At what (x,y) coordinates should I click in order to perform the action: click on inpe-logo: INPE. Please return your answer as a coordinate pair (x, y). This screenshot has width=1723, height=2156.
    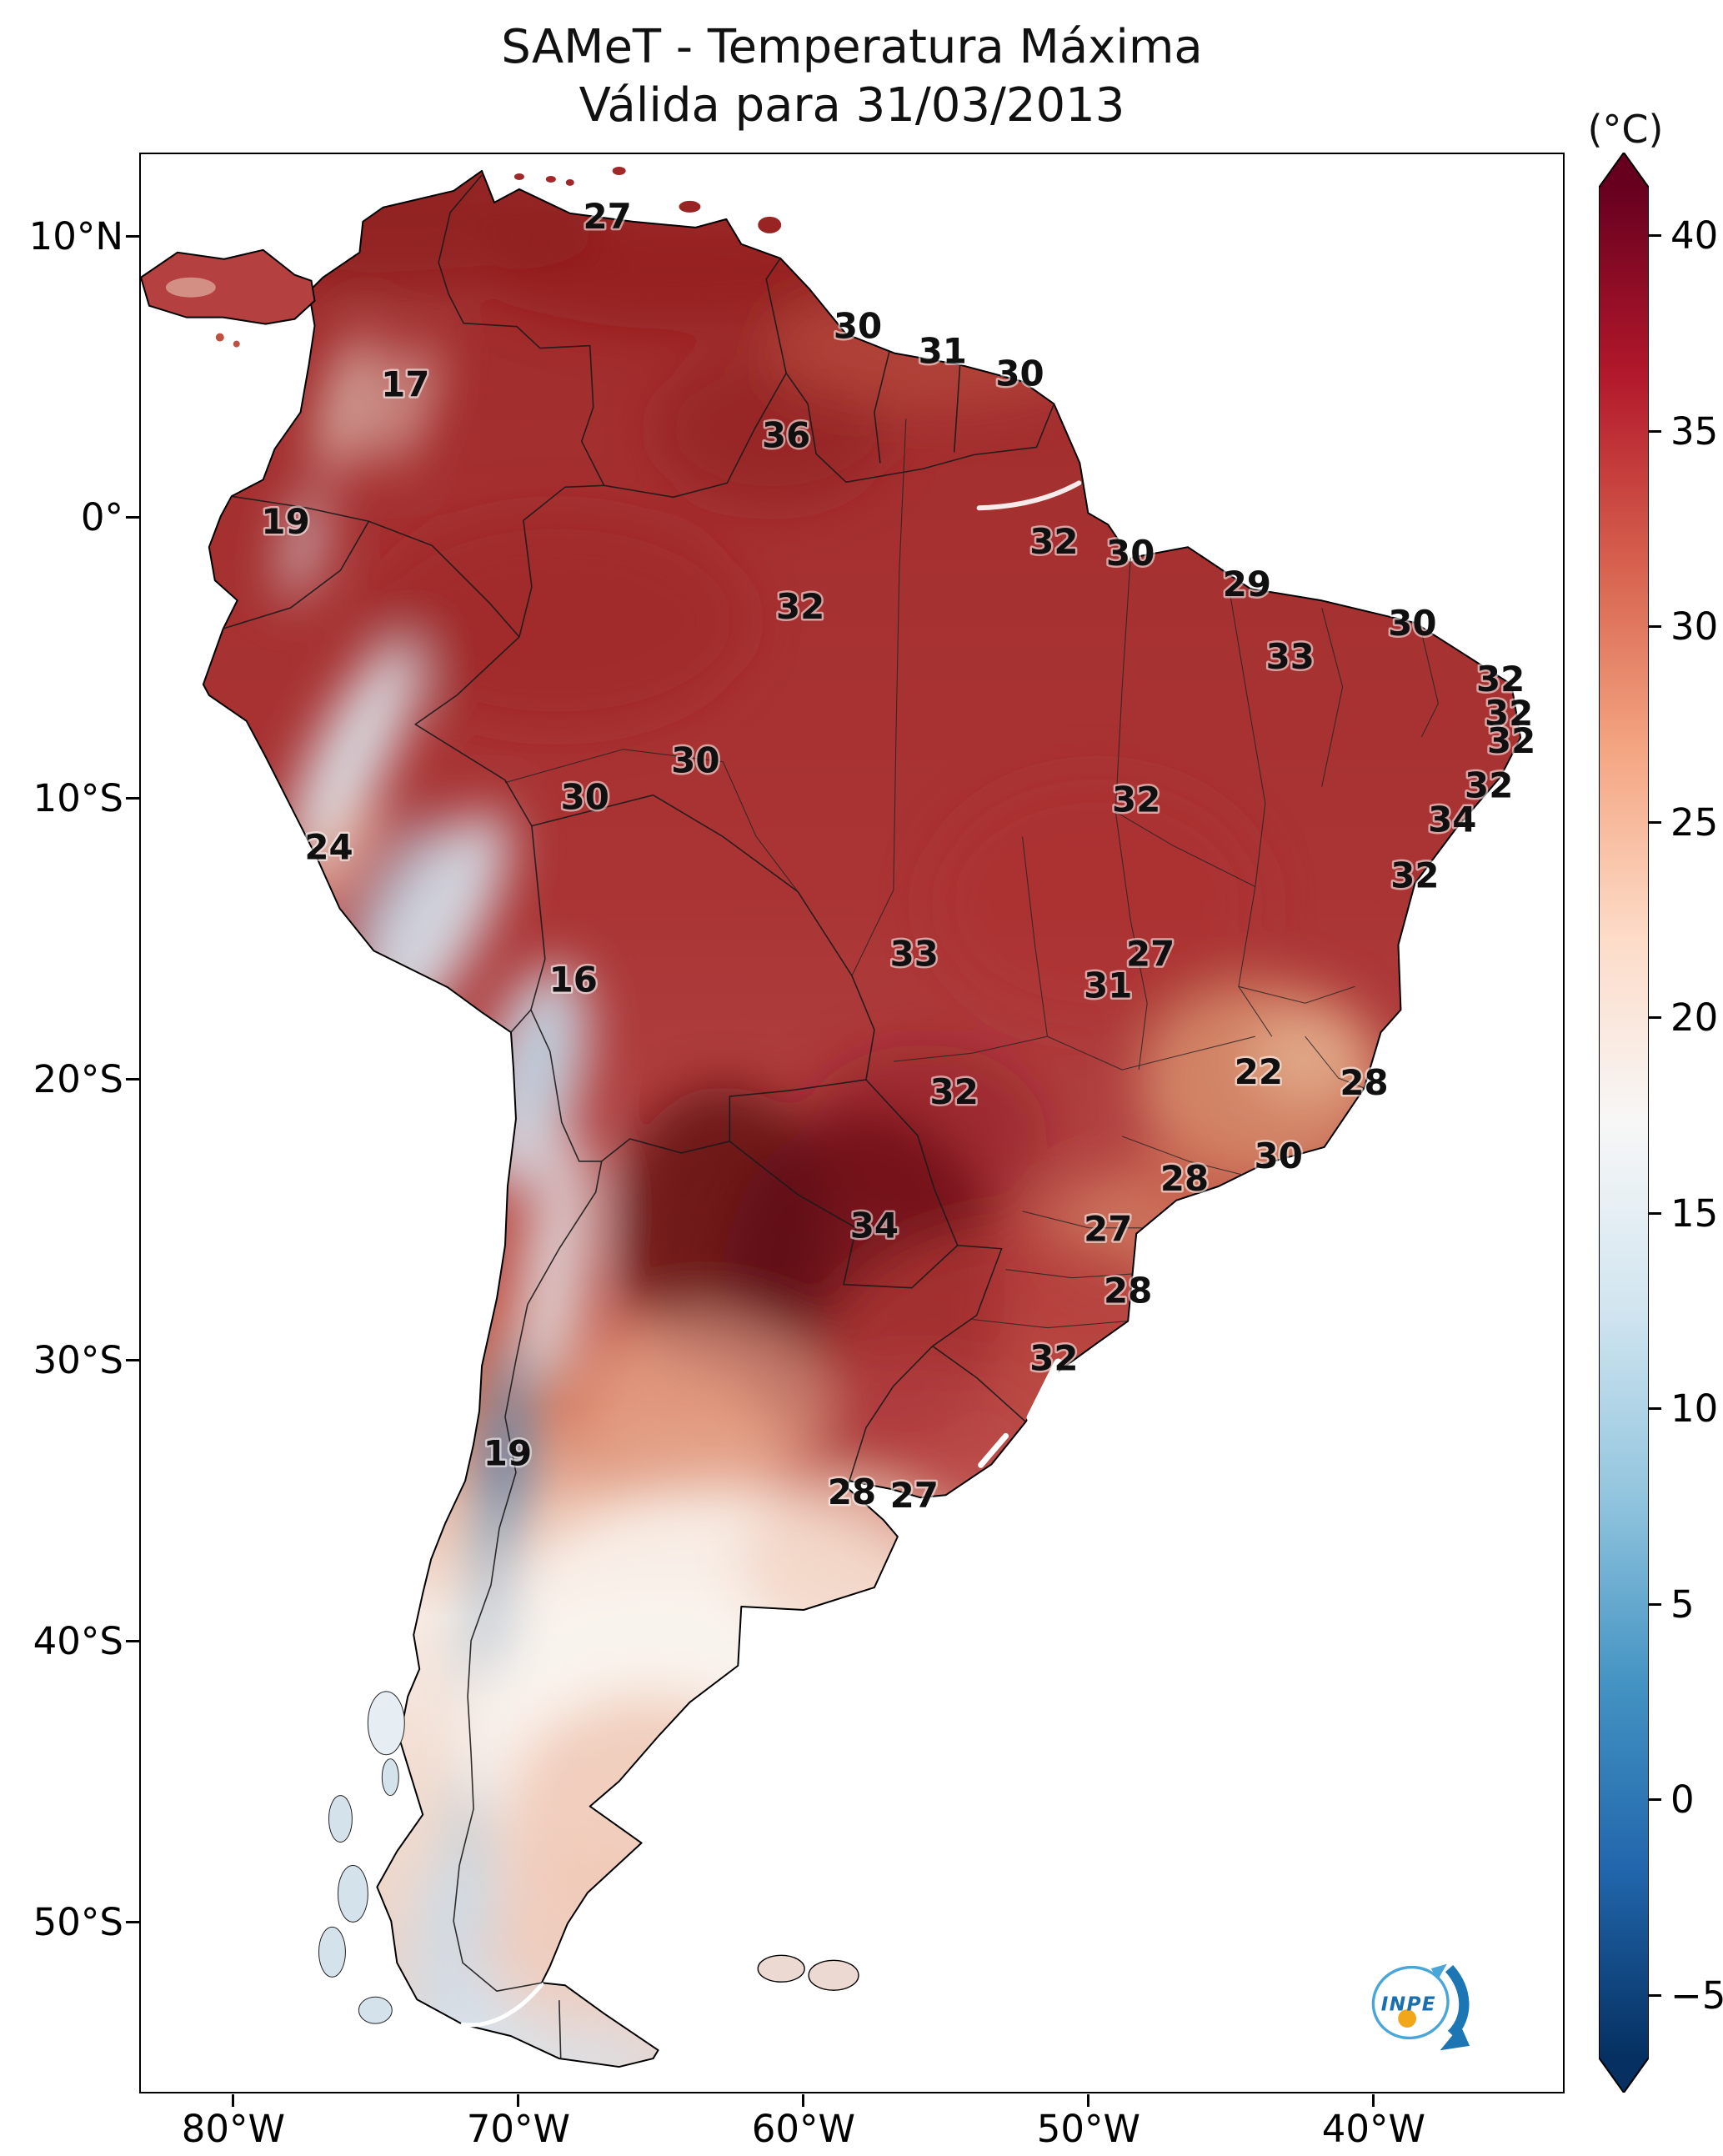
    Looking at the image, I should click on (1416, 2002).